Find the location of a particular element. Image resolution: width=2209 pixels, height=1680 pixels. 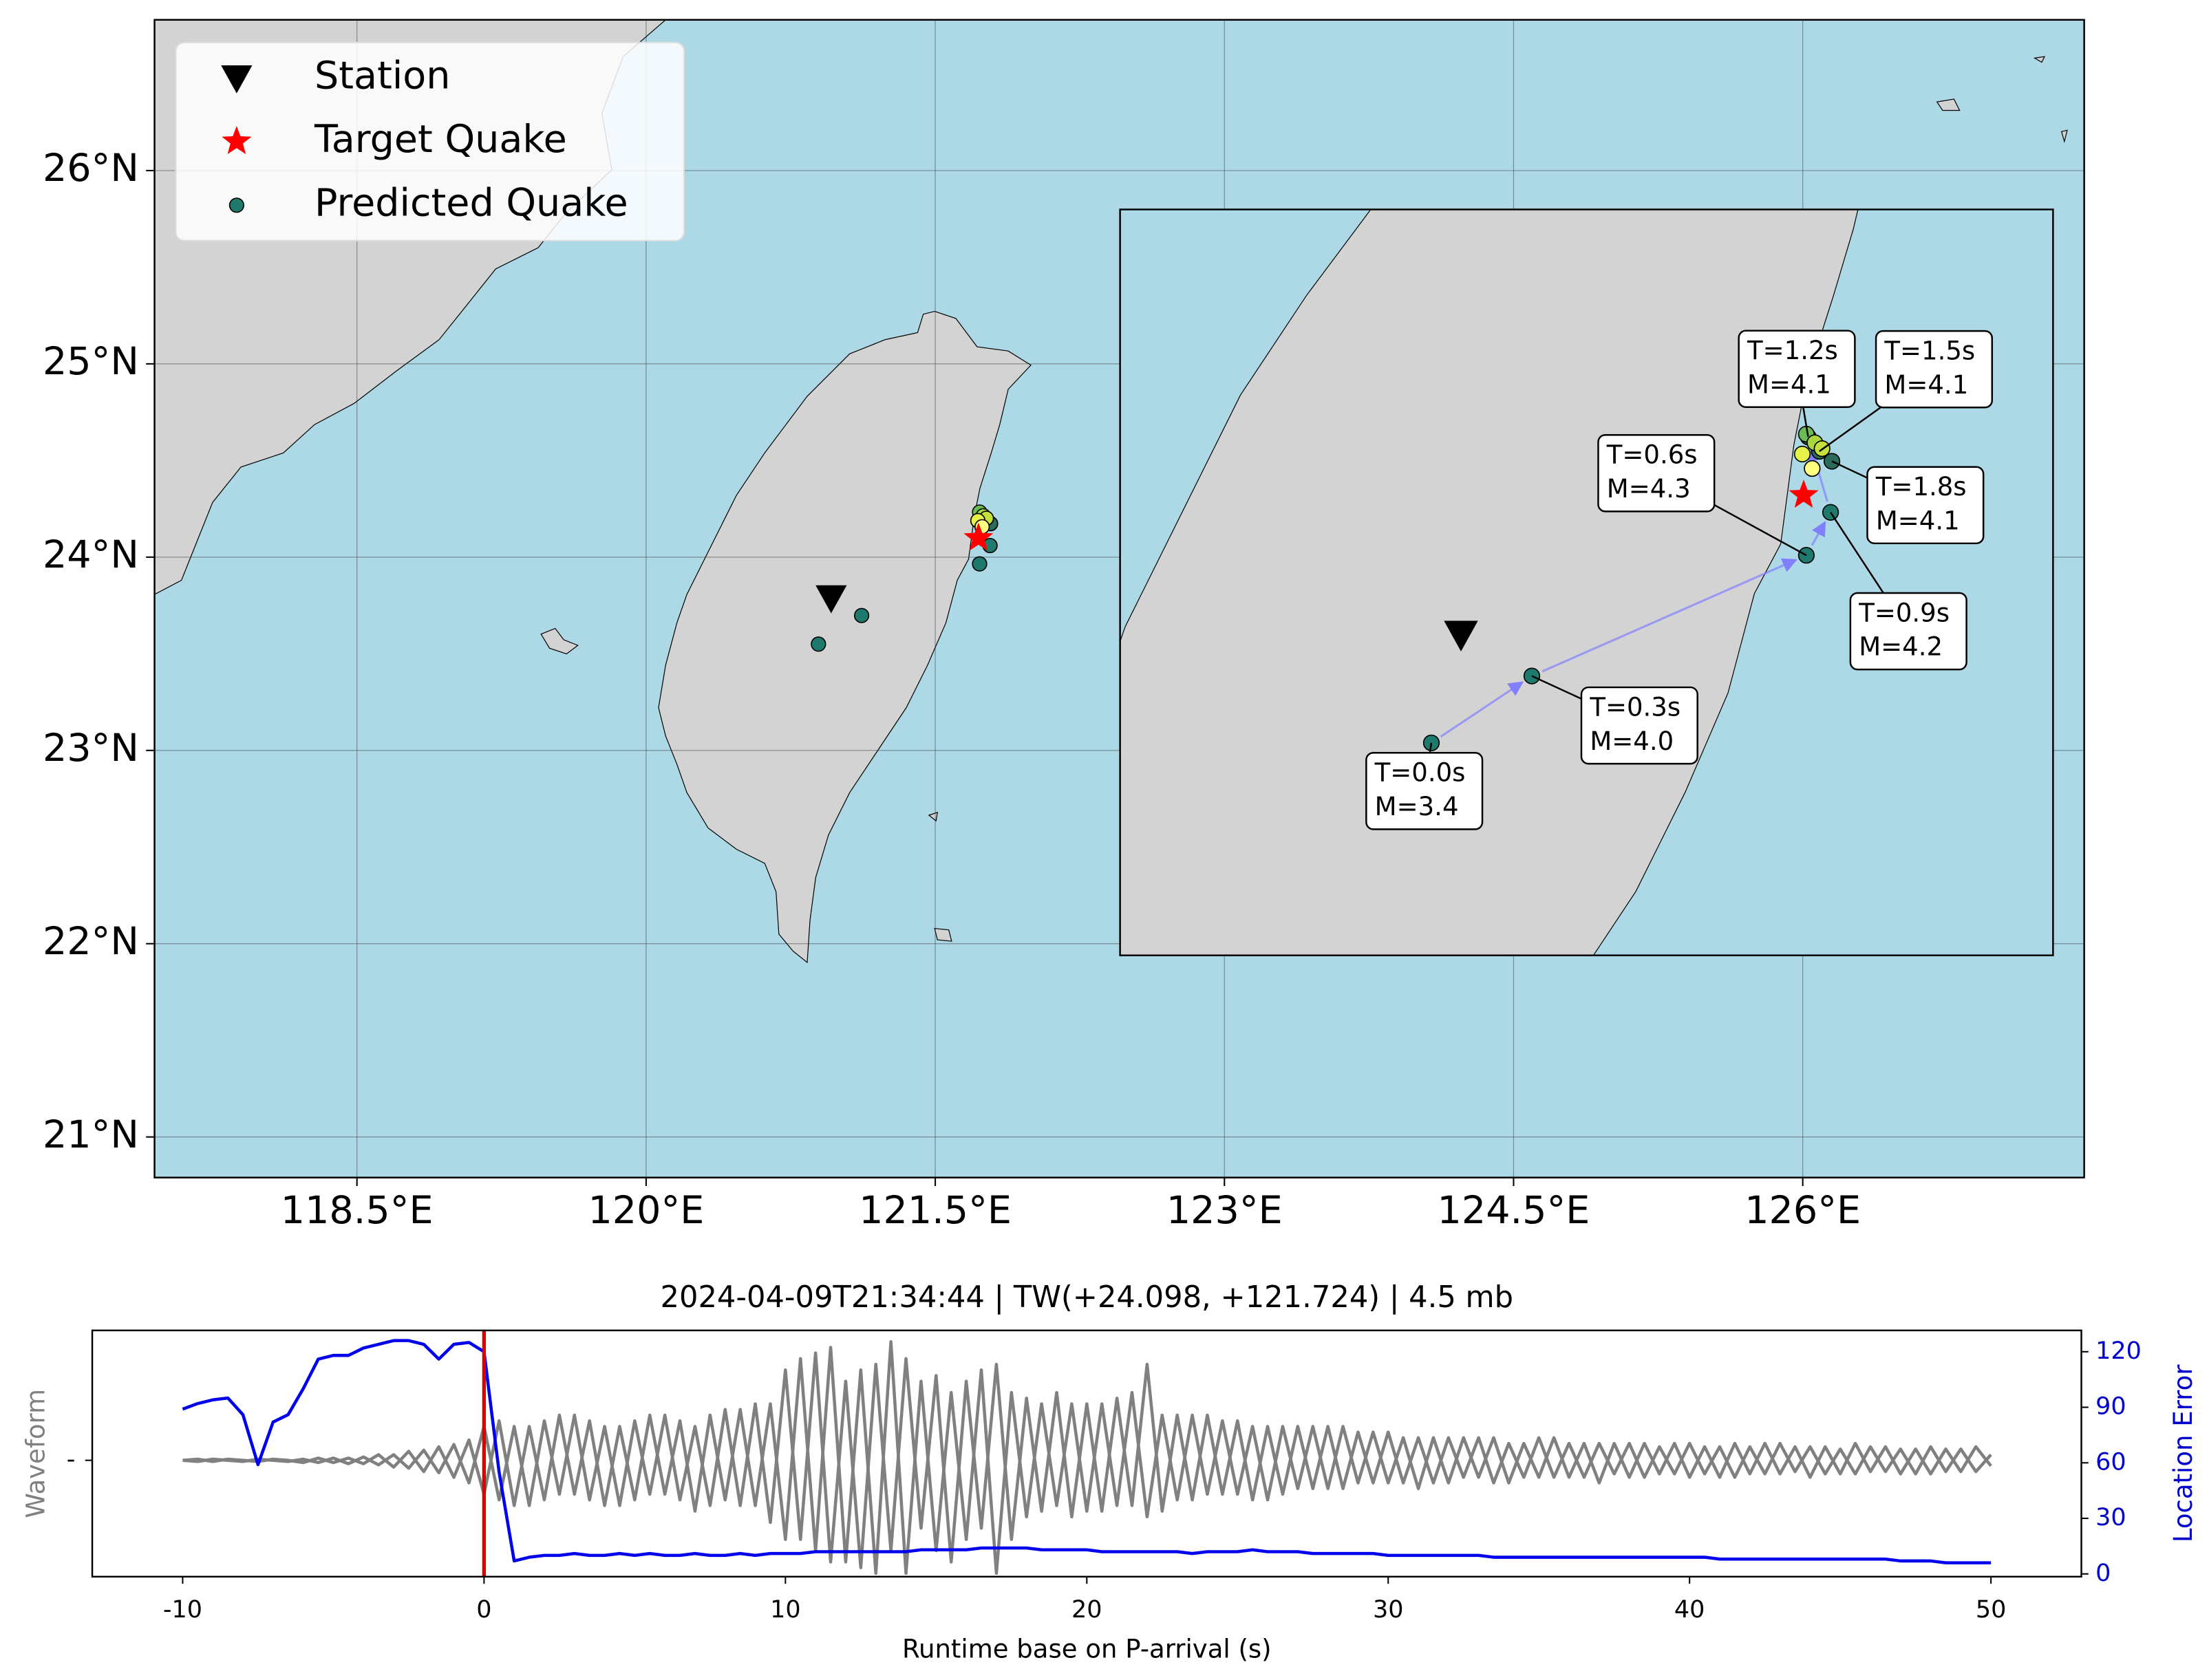

legend-label: Predicted Quake is located at coordinates (471, 202).